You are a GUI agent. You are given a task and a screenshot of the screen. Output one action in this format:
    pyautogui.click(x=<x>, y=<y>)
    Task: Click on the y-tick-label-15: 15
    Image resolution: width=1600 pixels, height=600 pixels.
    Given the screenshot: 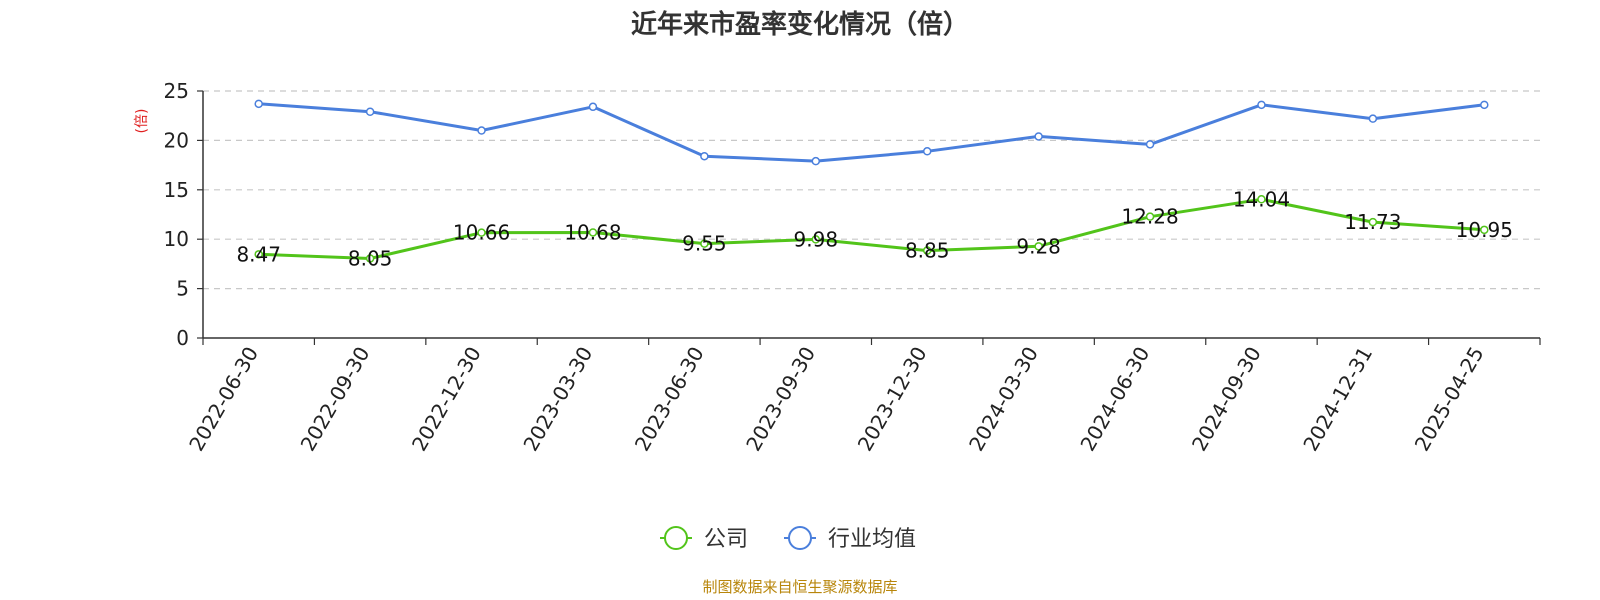 What is the action you would take?
    pyautogui.click(x=176, y=190)
    